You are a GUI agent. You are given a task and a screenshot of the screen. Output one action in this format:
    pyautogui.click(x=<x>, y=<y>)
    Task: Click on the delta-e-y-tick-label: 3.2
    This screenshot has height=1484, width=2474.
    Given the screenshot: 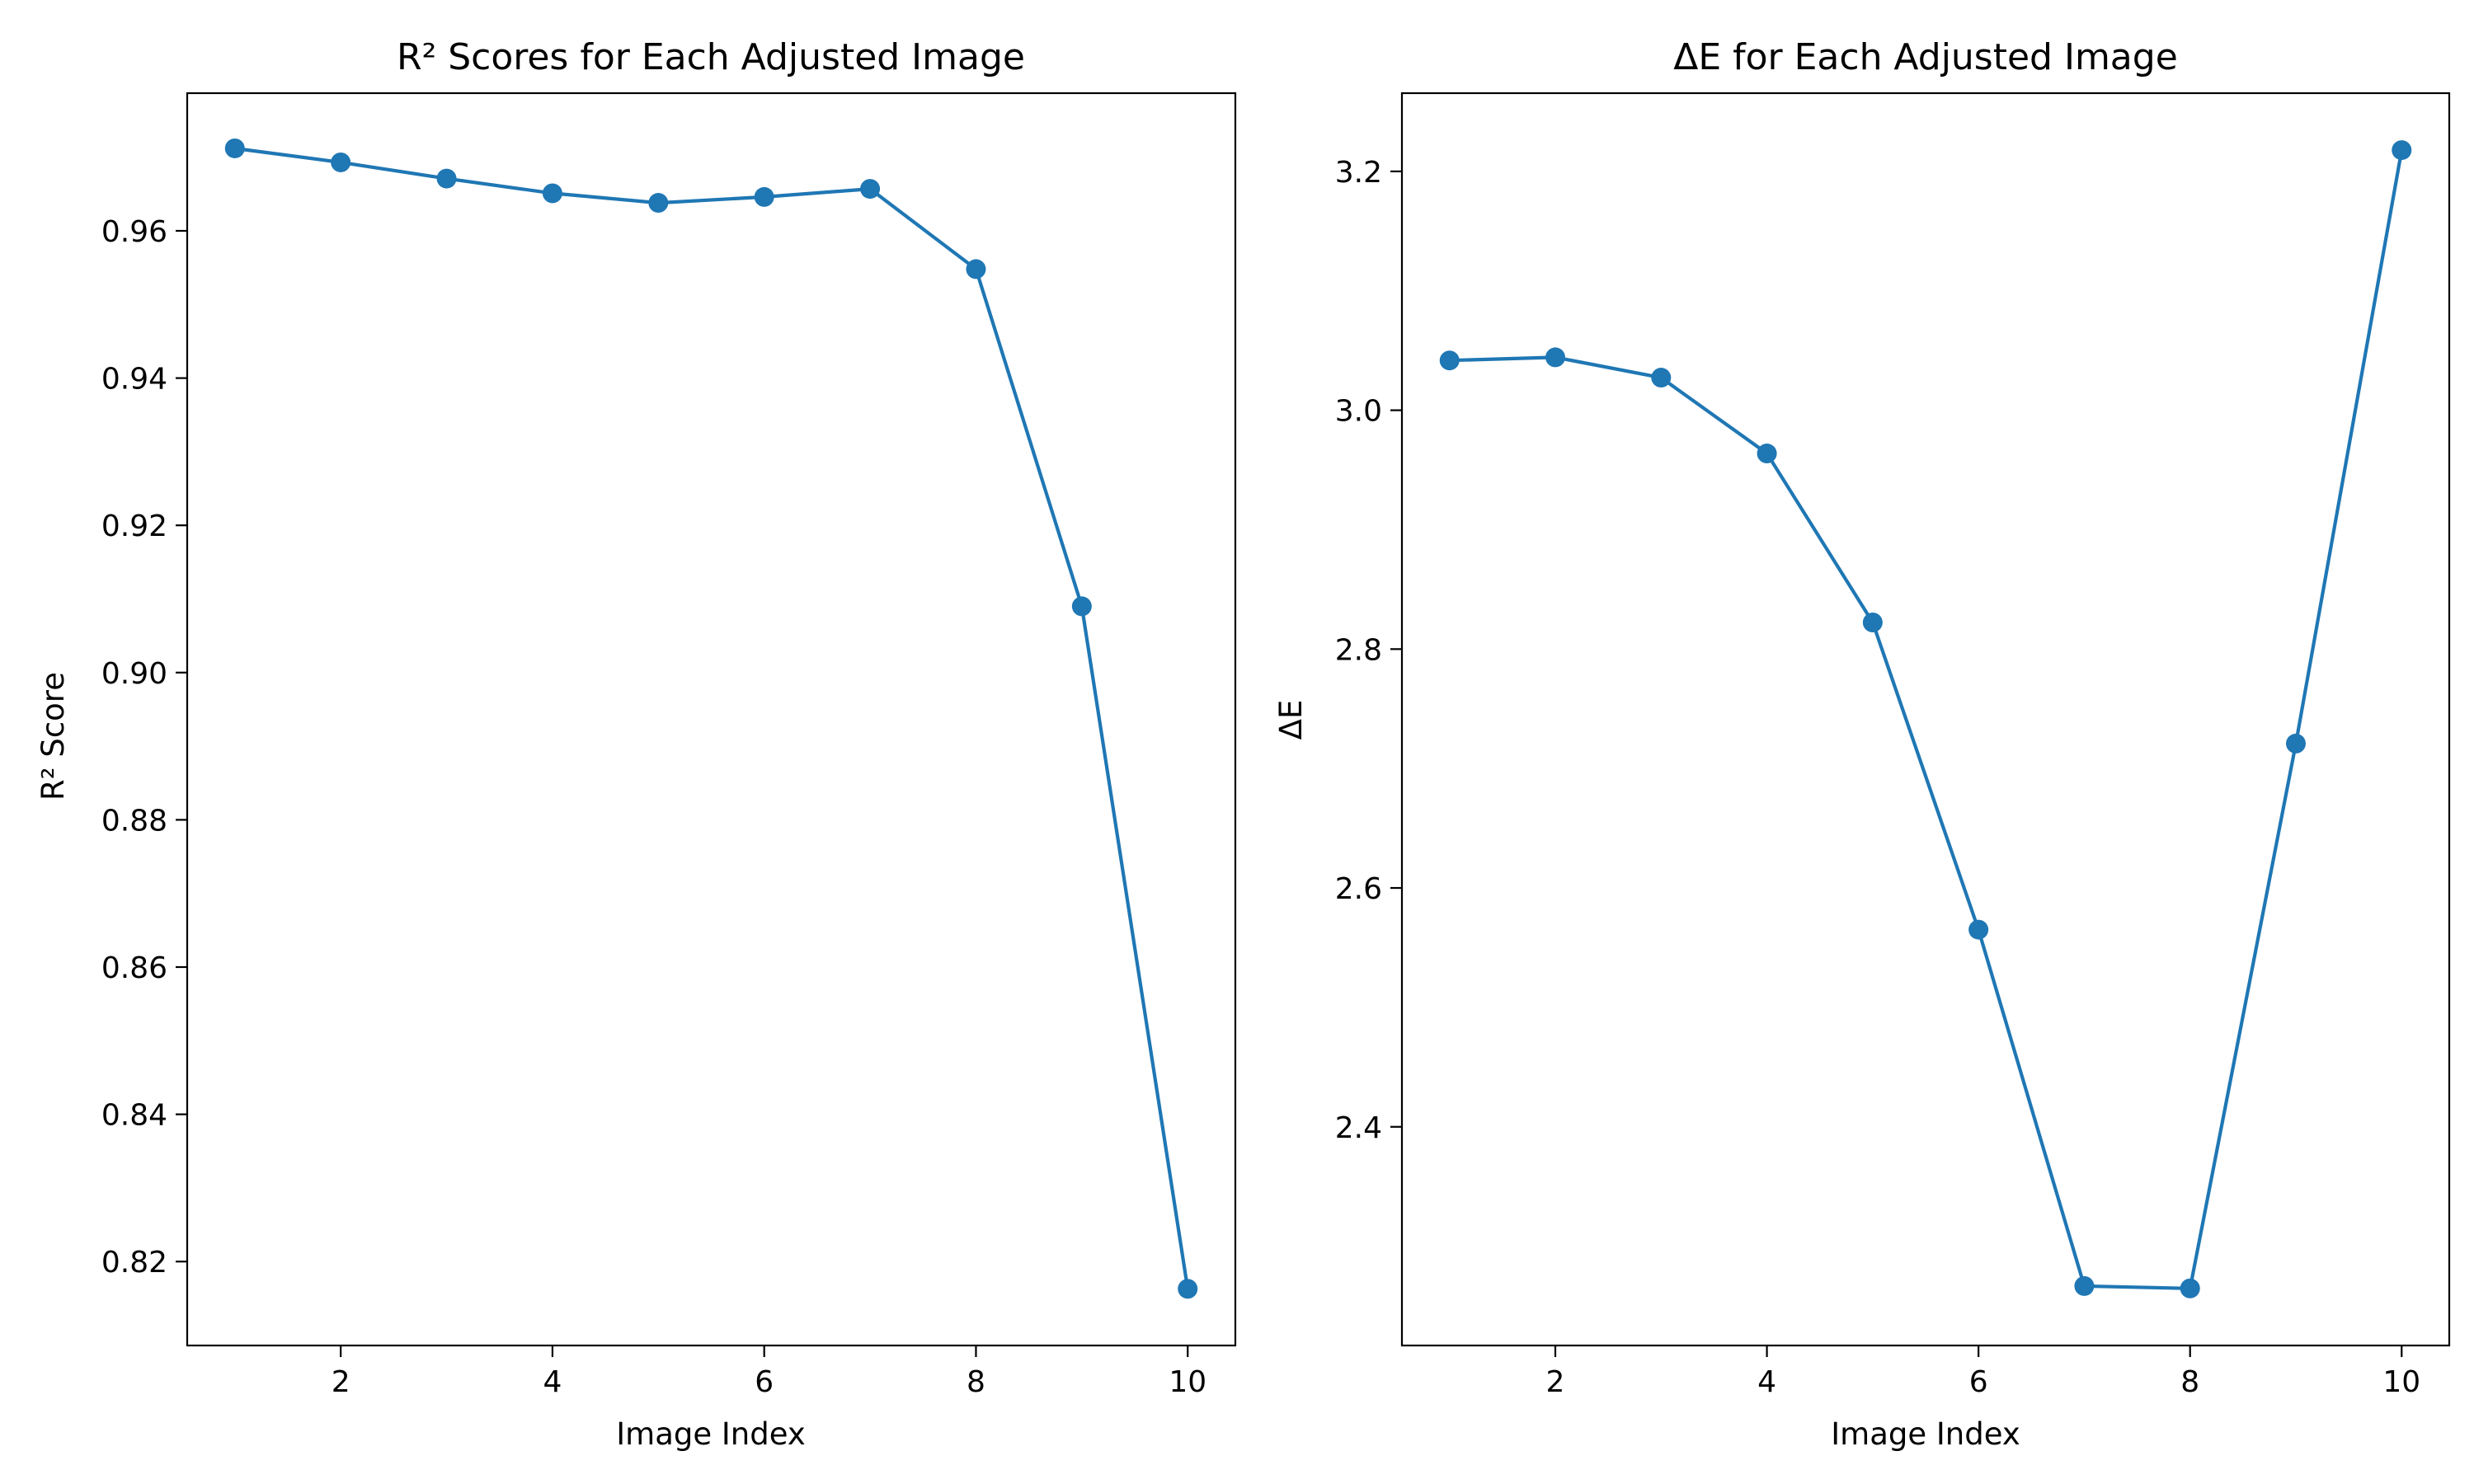 What is the action you would take?
    pyautogui.click(x=1358, y=173)
    